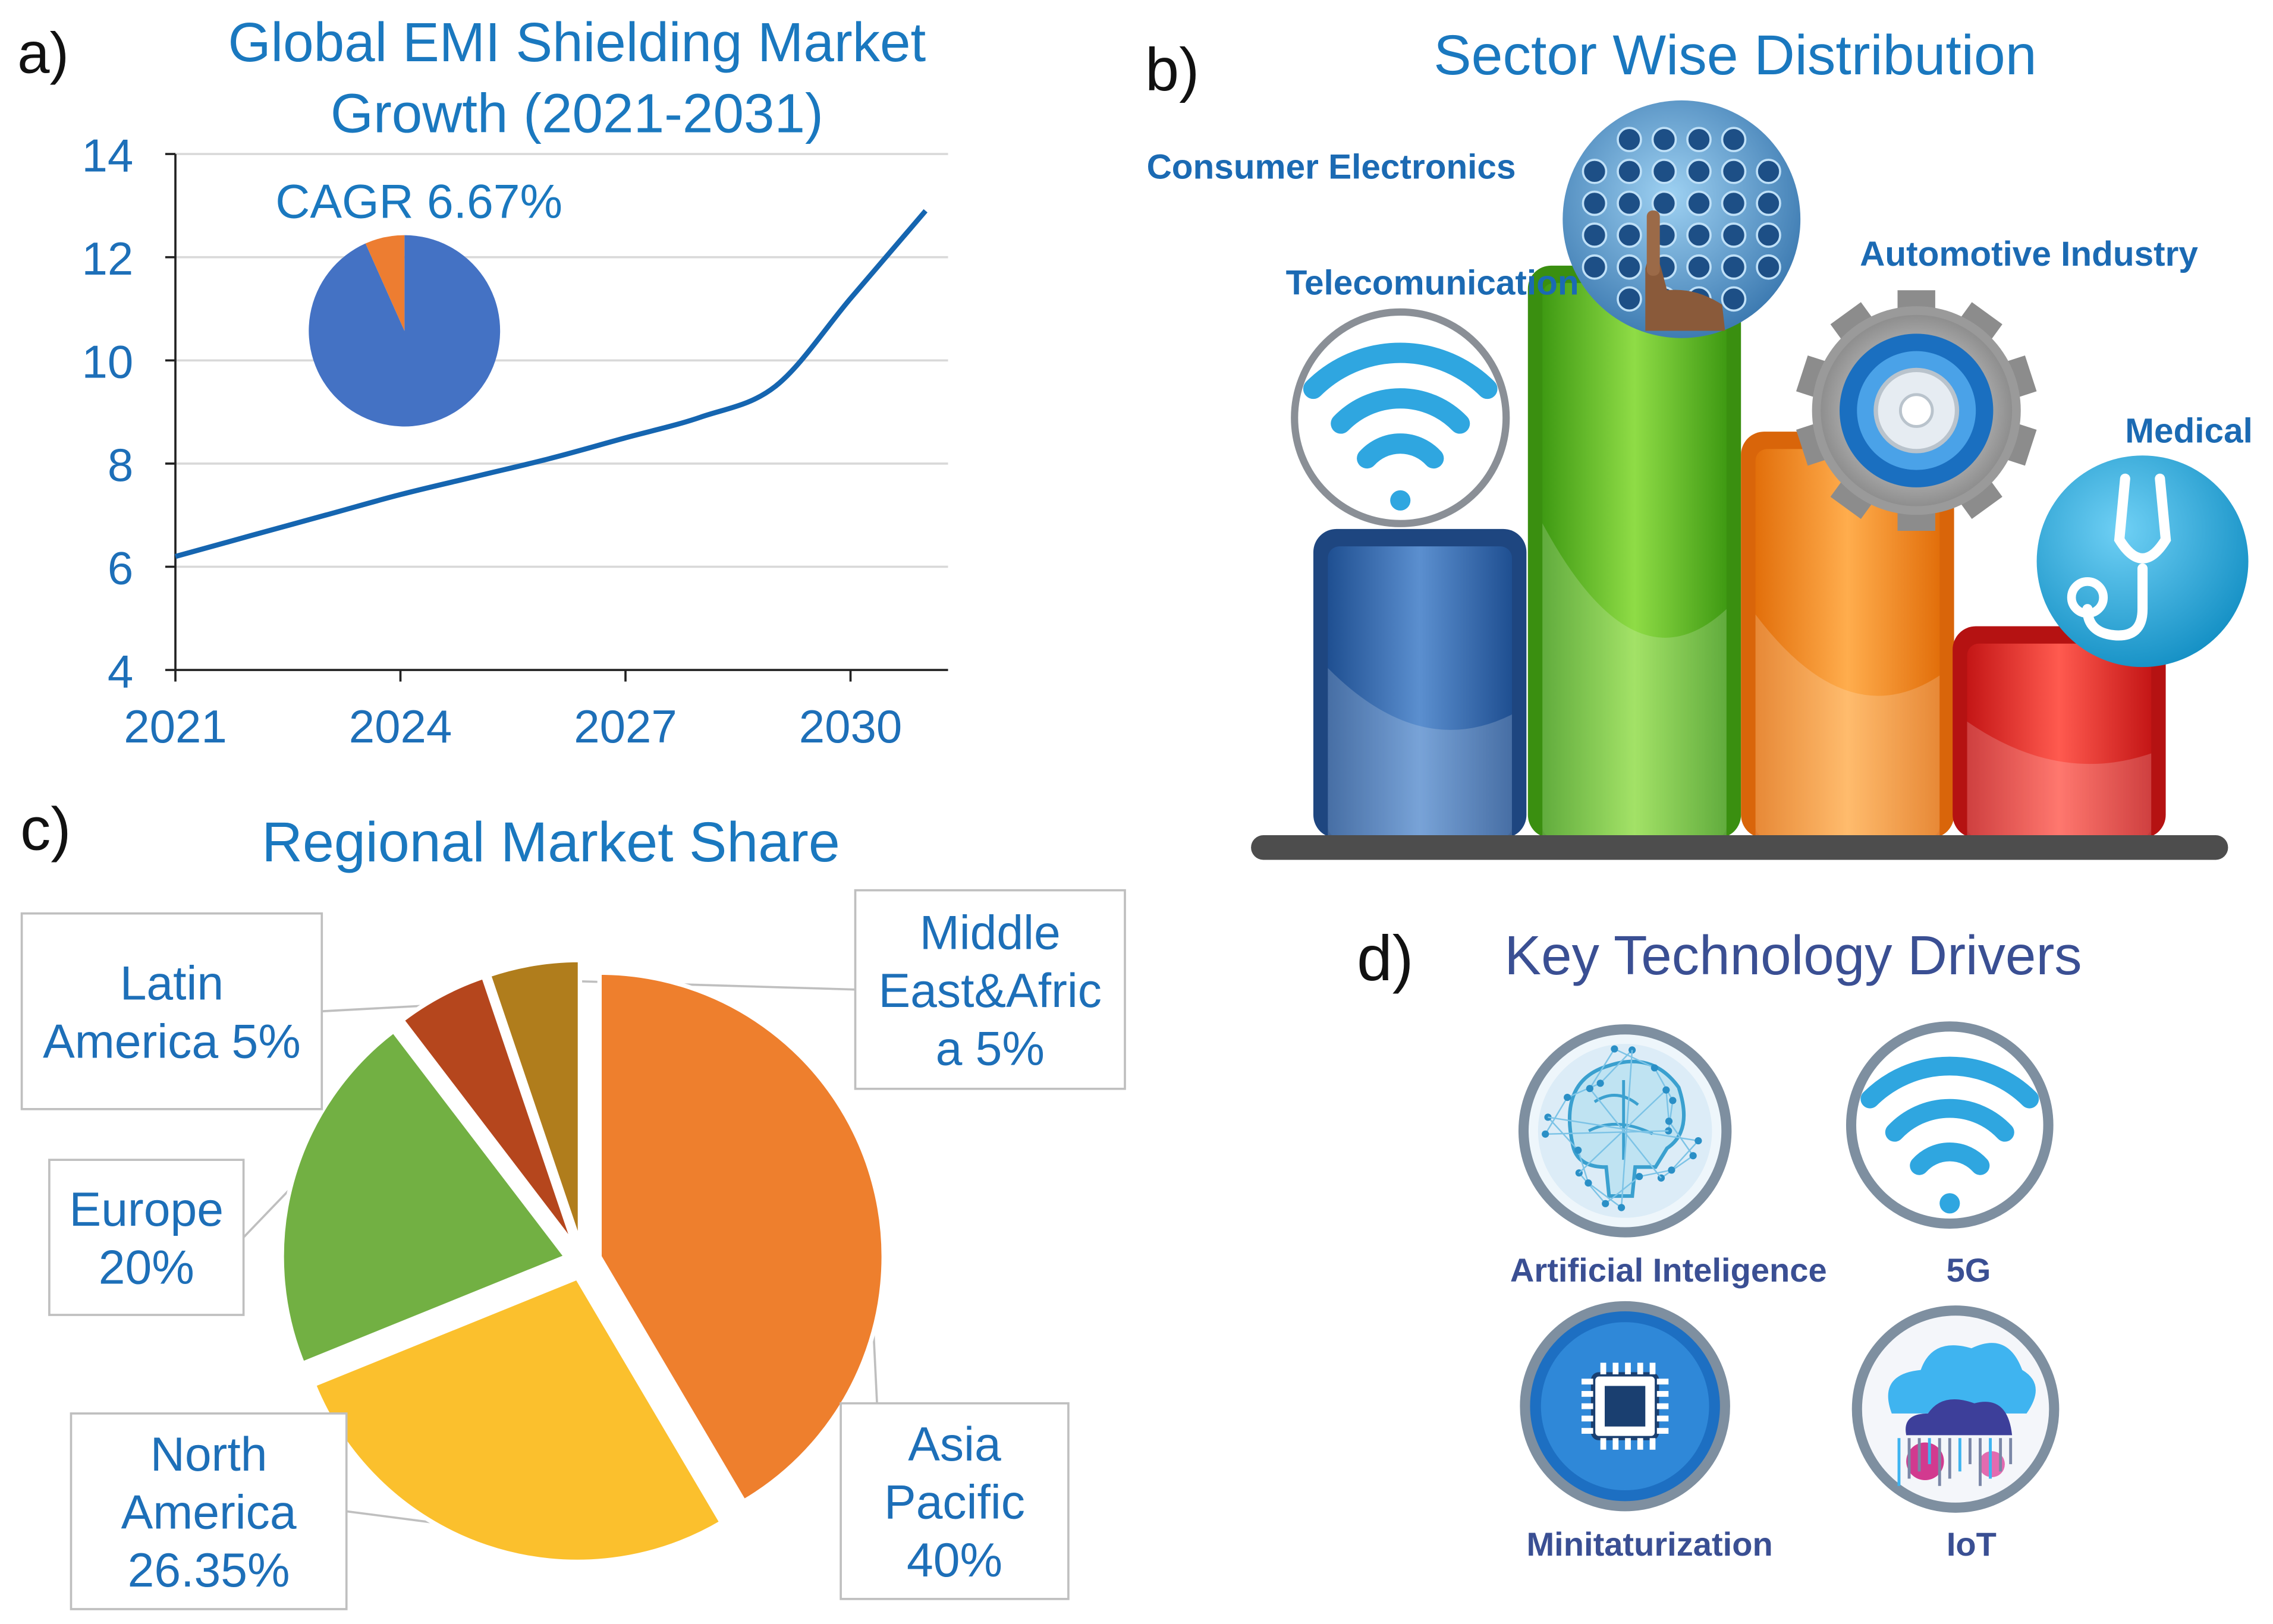 The width and height of the screenshot is (2273, 1624). Describe the element at coordinates (1433, 283) in the screenshot. I see `label-telecomunication: Telecomunication` at that location.